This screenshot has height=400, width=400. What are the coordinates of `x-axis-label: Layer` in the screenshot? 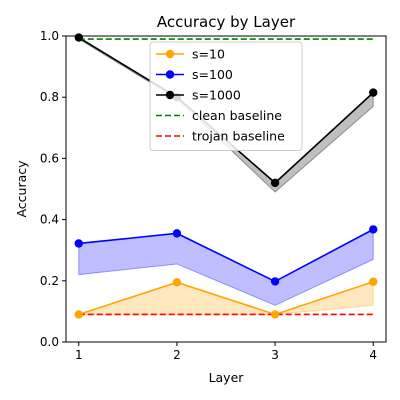 It's located at (227, 377).